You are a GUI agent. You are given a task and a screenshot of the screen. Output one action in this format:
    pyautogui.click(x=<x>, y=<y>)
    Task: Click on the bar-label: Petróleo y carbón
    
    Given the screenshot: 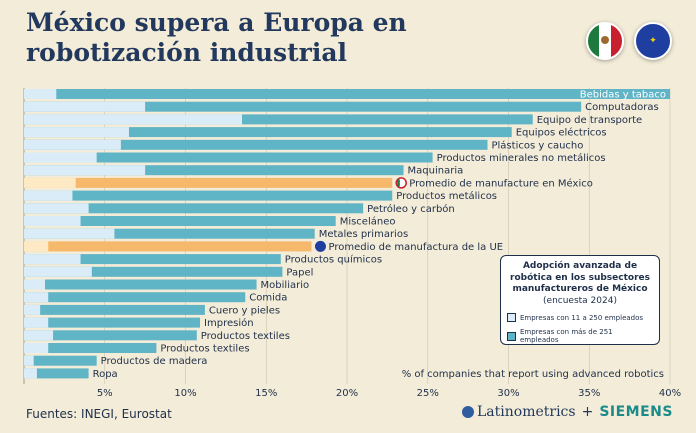 What is the action you would take?
    pyautogui.click(x=411, y=209)
    